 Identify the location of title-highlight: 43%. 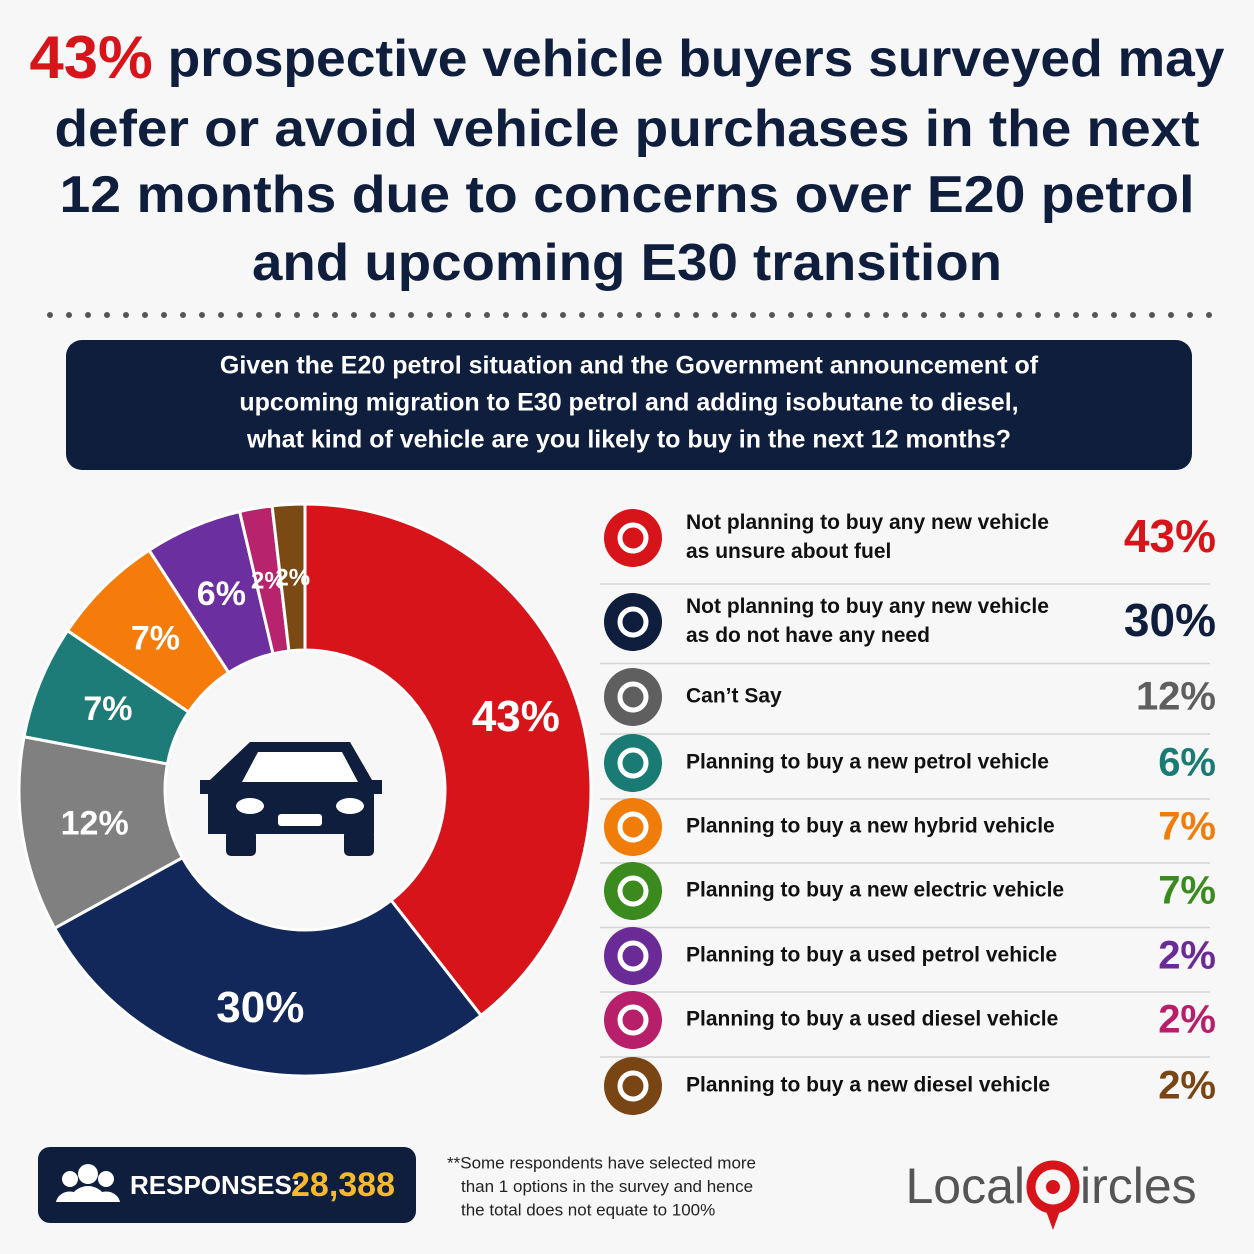
(91, 57).